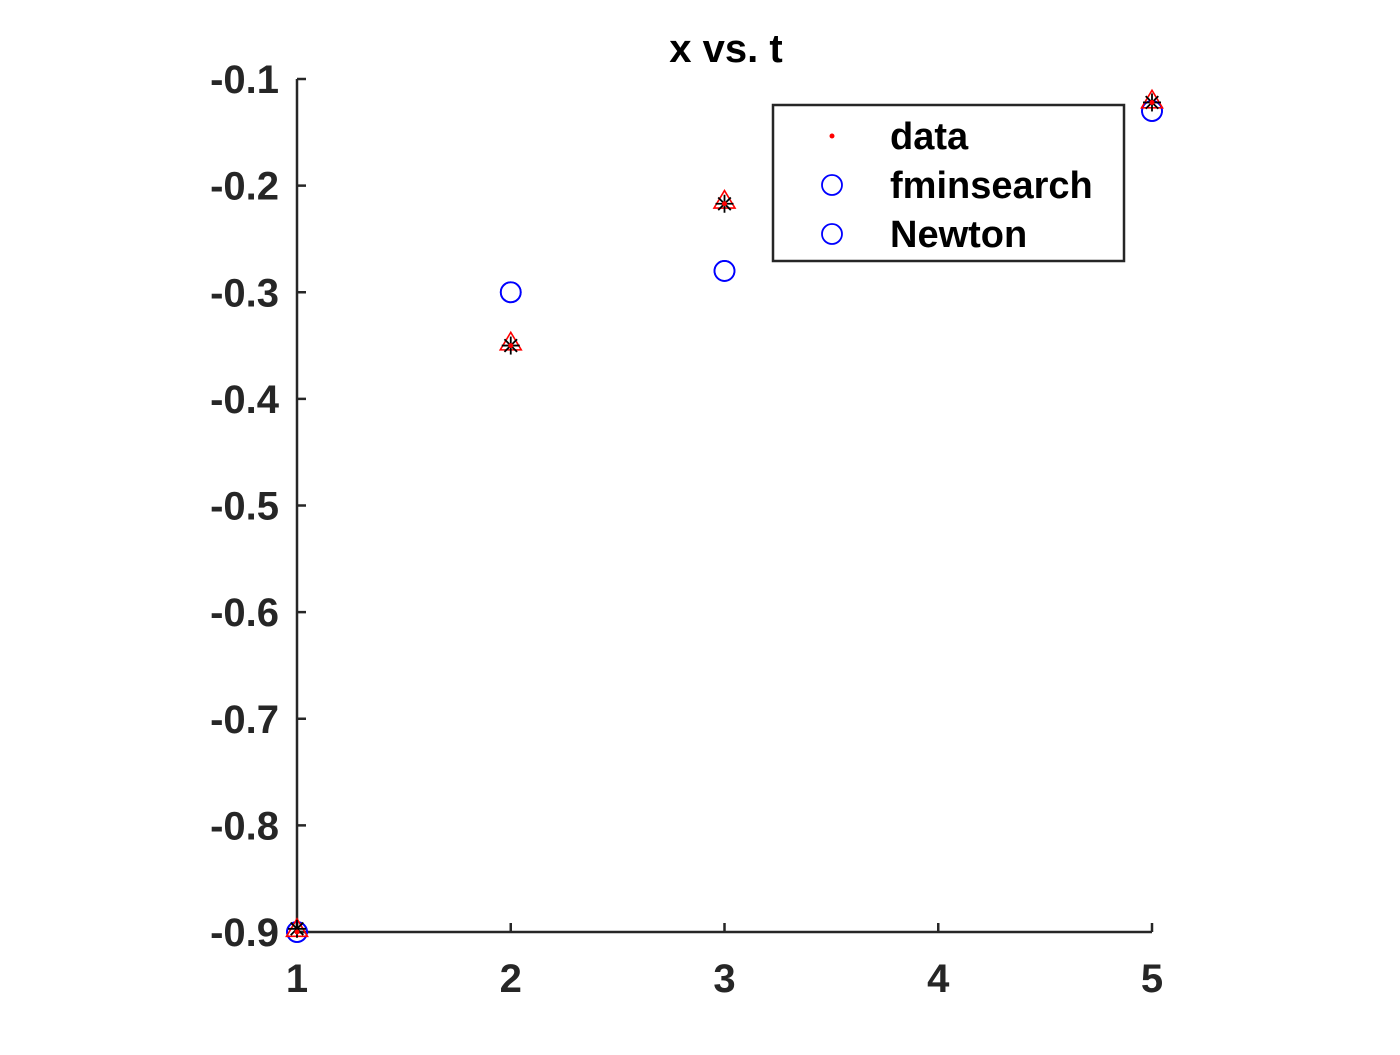  I want to click on y-tick-label: -0.4, so click(245, 400).